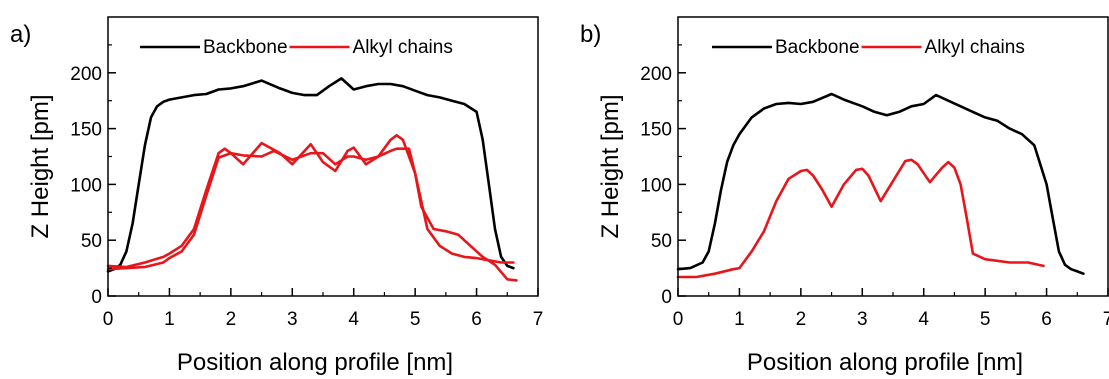  I want to click on panel-label: a), so click(20, 34).